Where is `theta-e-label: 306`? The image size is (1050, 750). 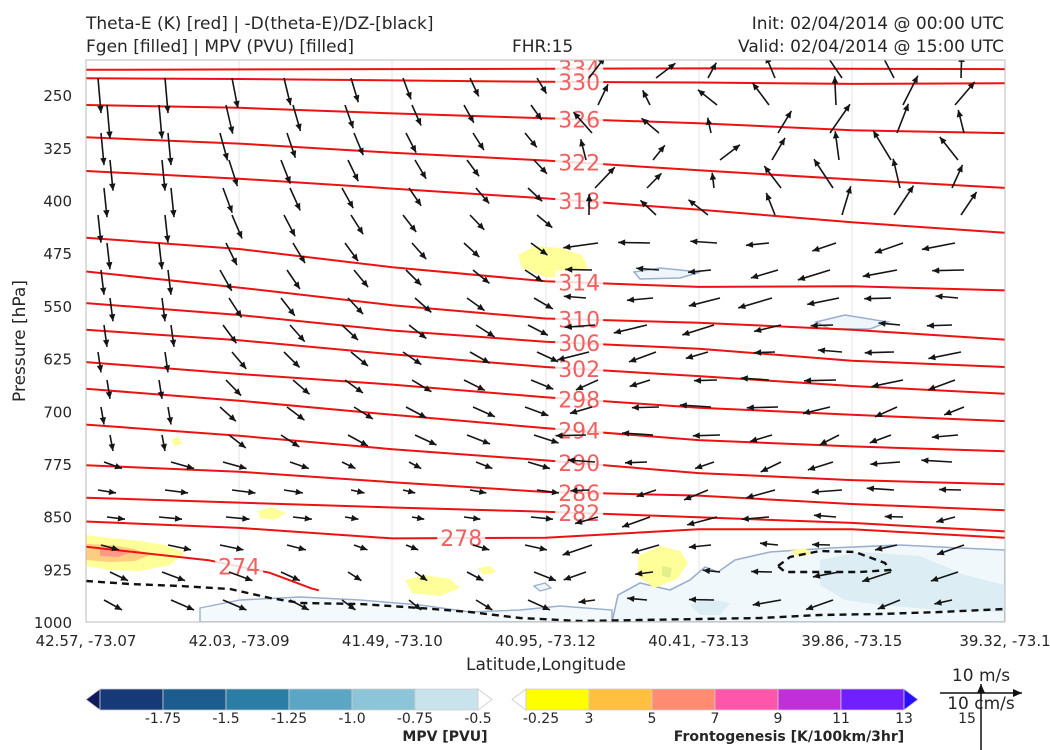 theta-e-label: 306 is located at coordinates (579, 344).